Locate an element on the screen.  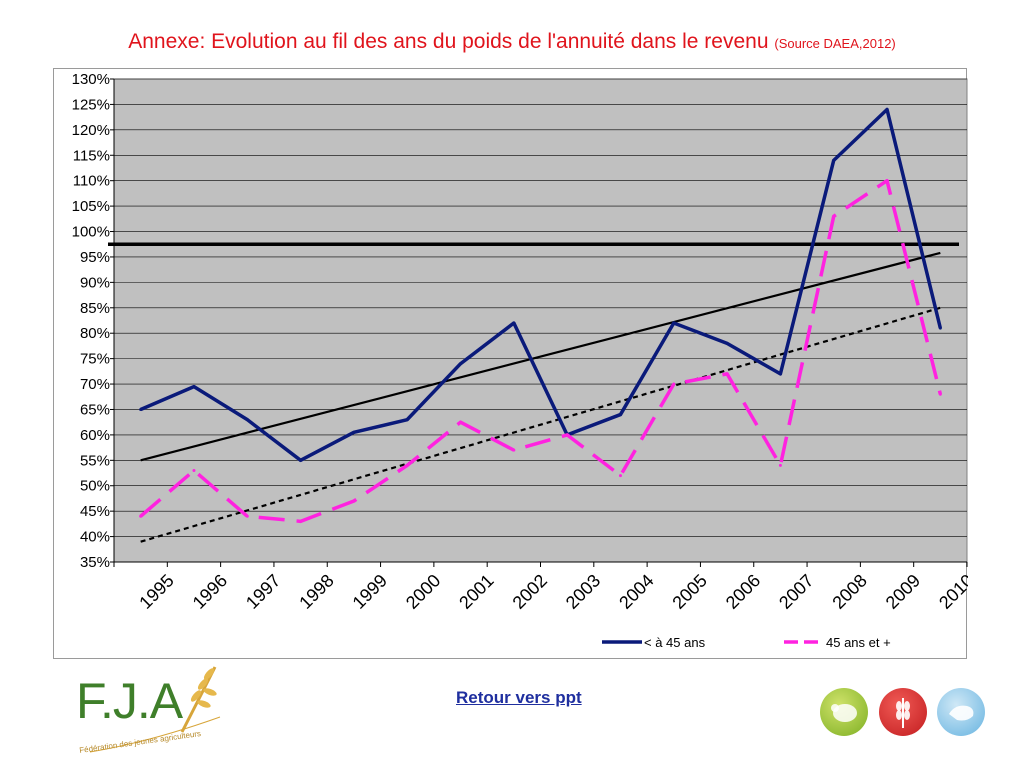
x-tick-label: 2008 is located at coordinates (849, 591).